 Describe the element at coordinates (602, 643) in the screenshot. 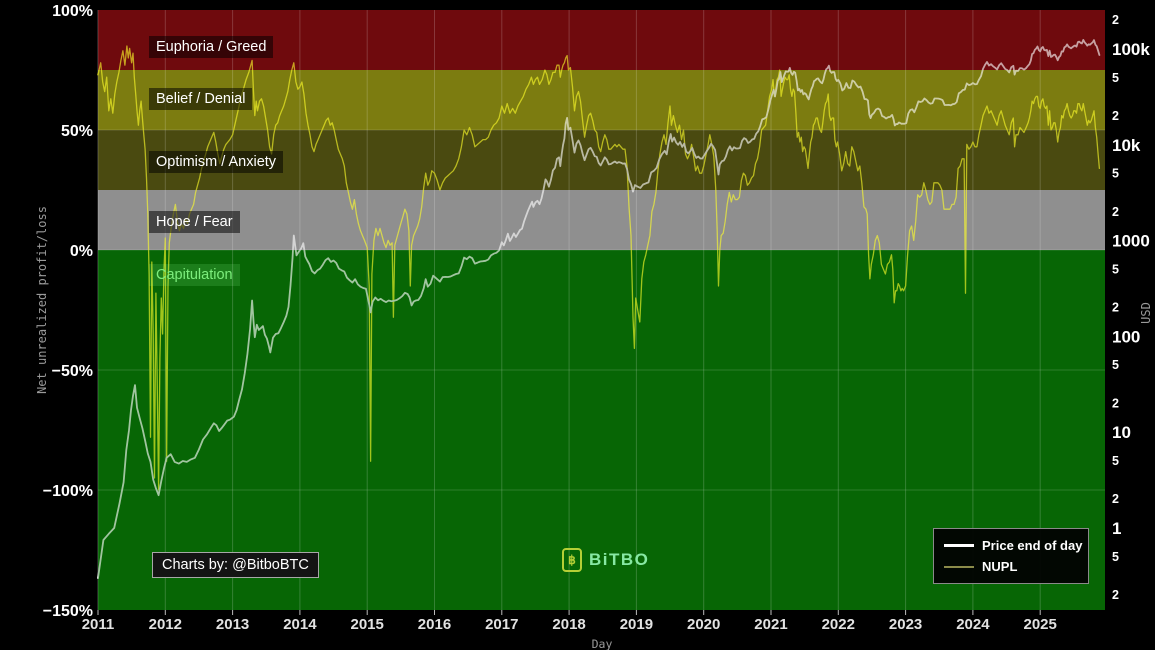

I see `x-axis-title: Day` at that location.